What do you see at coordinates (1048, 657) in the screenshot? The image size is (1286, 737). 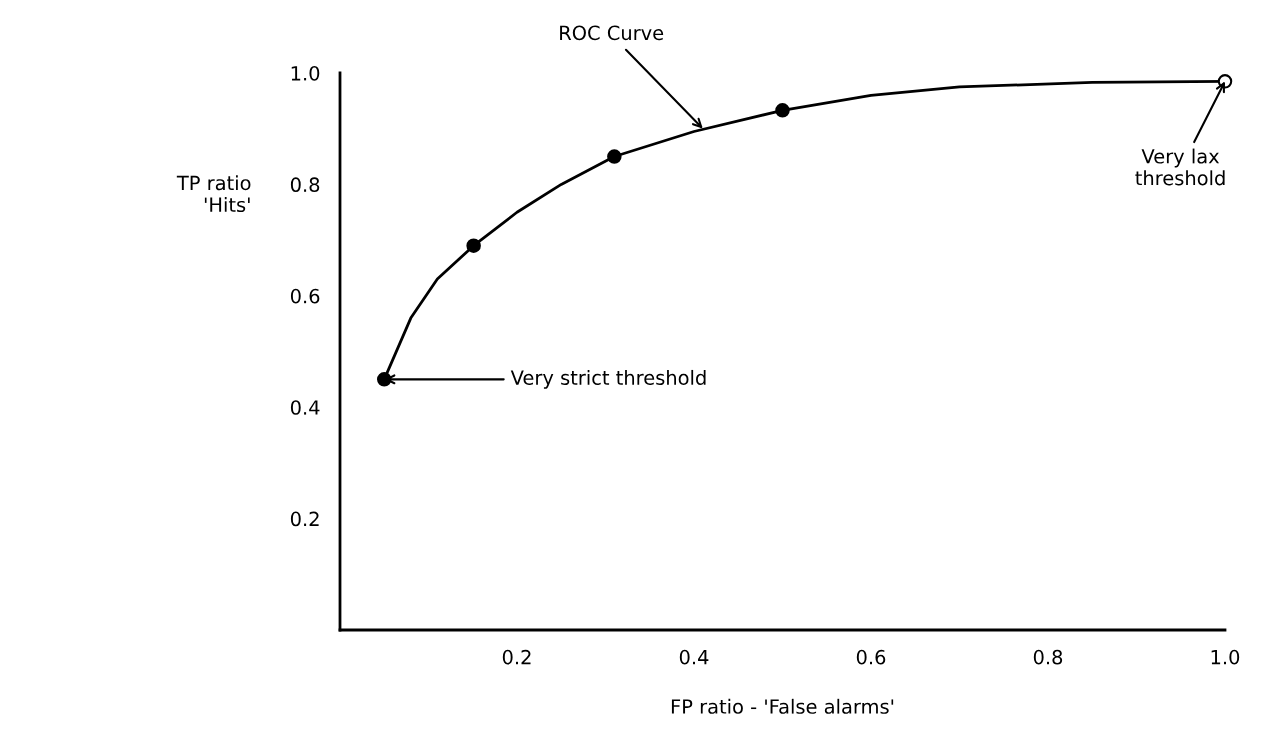 I see `x-tick-label: 0.8` at bounding box center [1048, 657].